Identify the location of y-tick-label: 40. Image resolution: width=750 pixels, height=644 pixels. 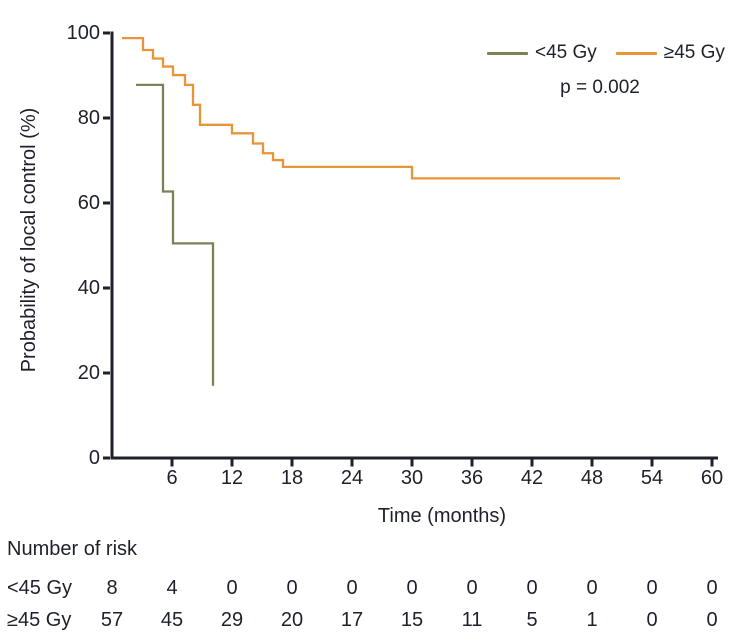
(88, 288).